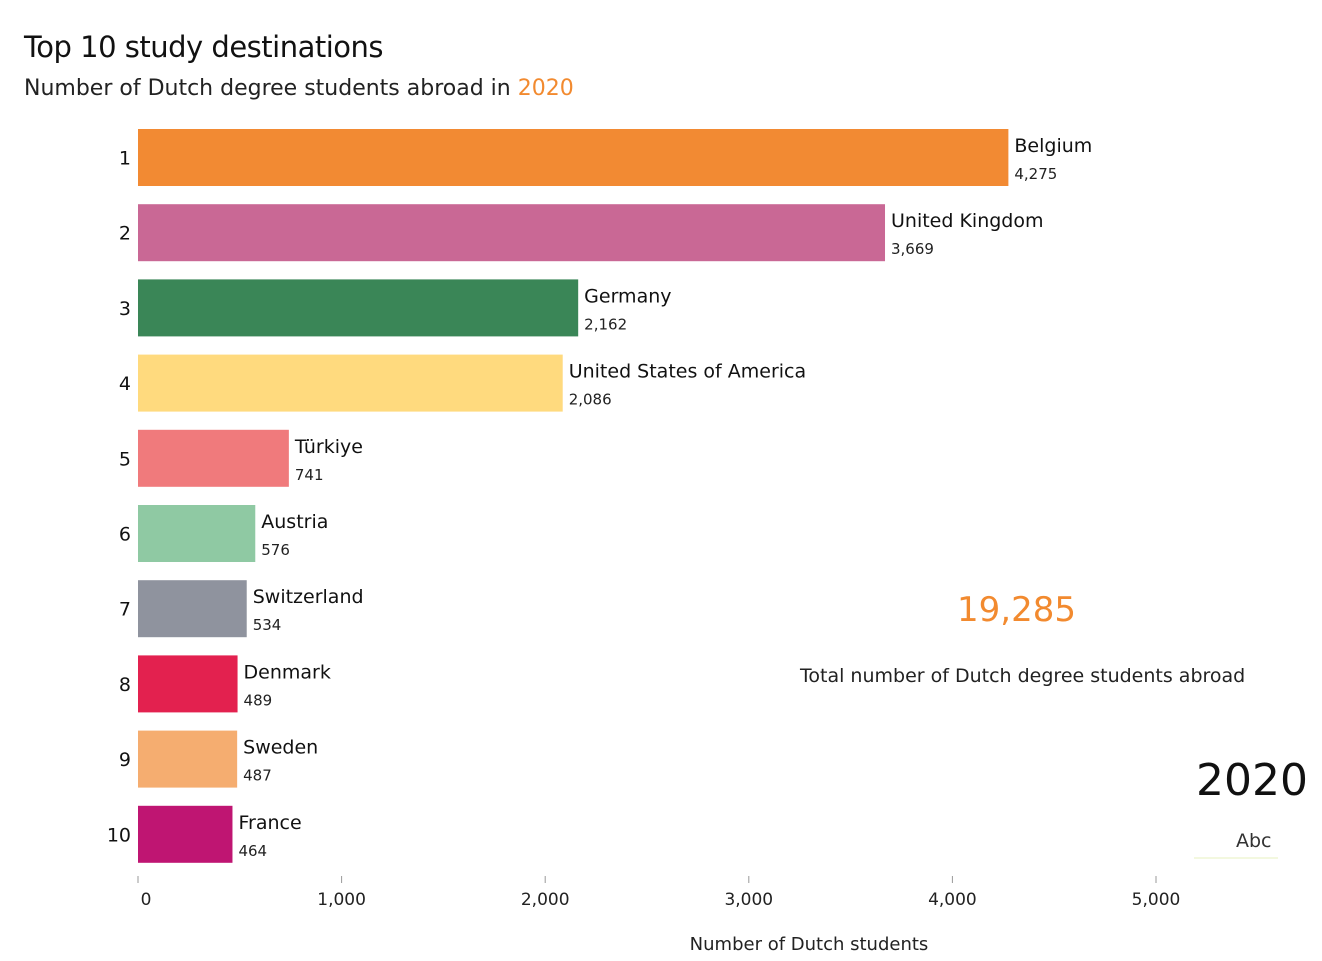 The image size is (1322, 961). What do you see at coordinates (912, 249) in the screenshot?
I see `value-label-2: 3,669` at bounding box center [912, 249].